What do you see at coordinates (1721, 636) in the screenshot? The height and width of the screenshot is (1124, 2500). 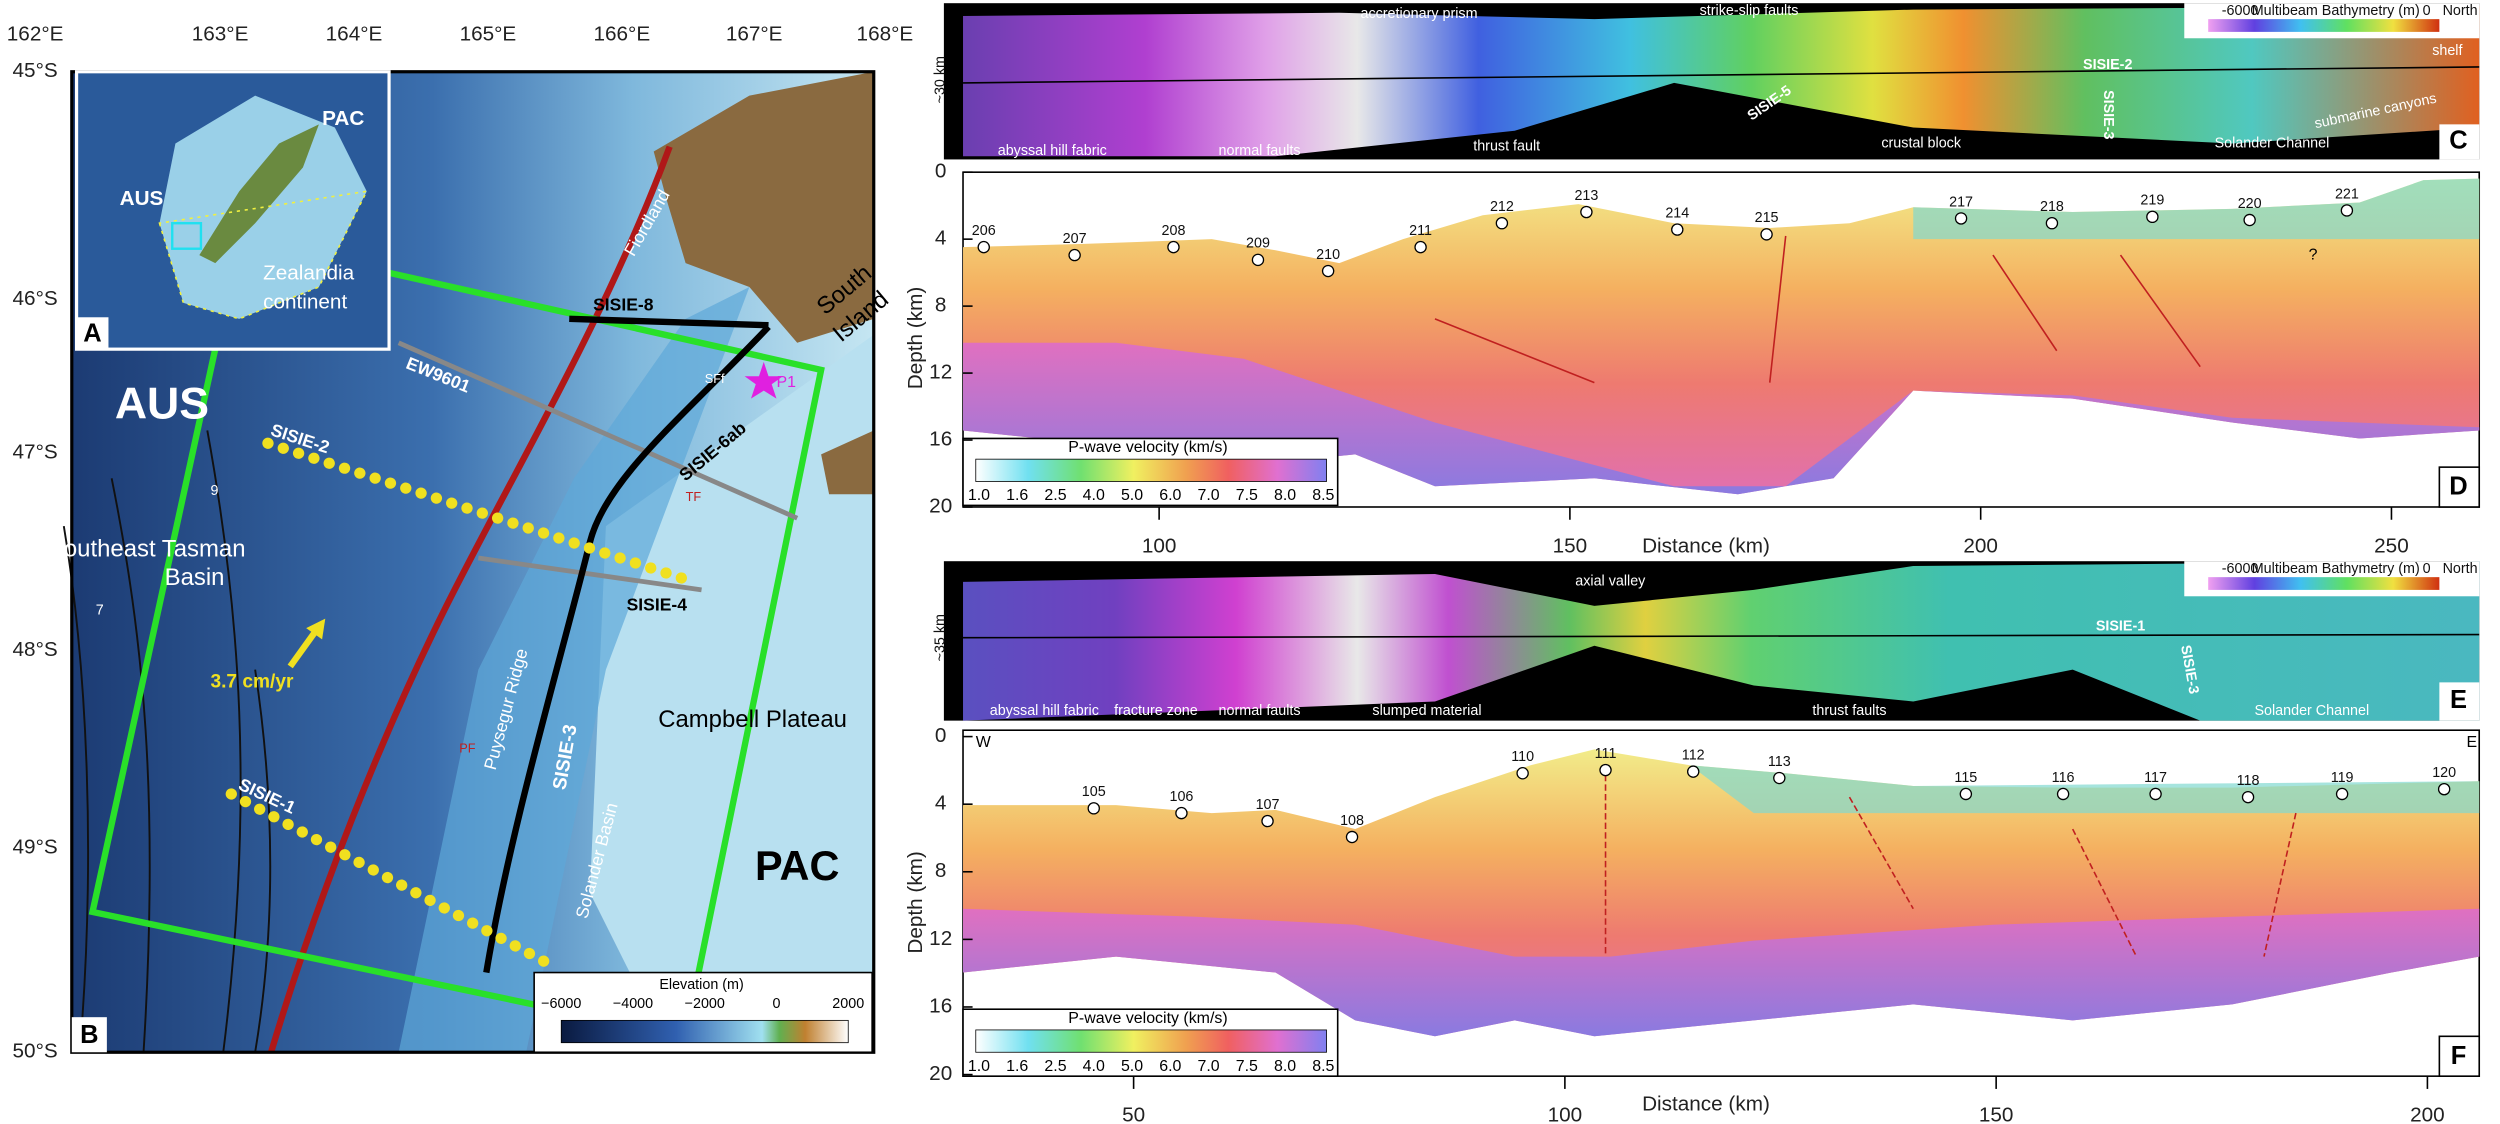 I see `profile-line` at bounding box center [1721, 636].